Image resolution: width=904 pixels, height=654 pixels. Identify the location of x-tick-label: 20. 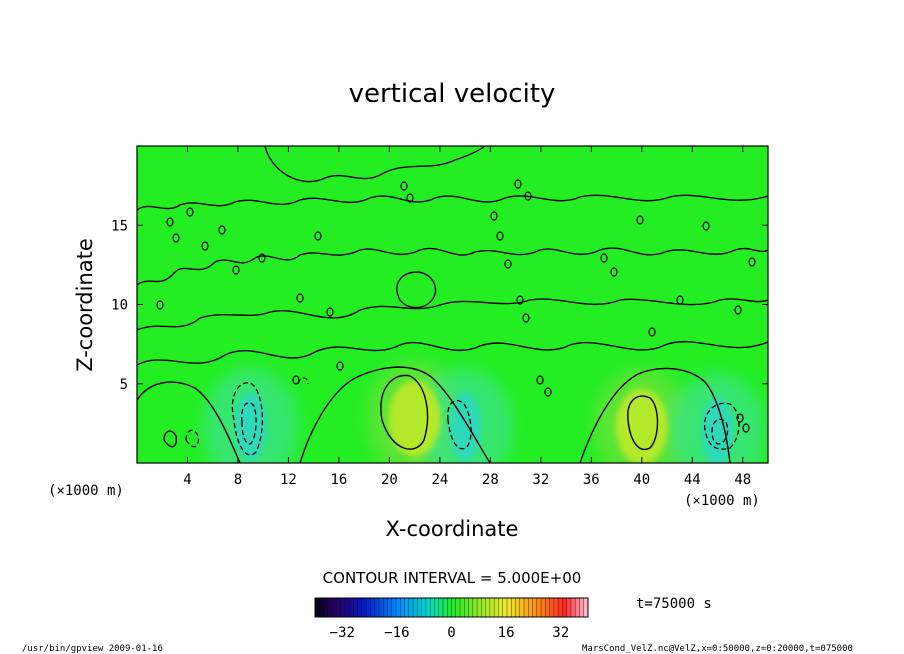
(389, 480).